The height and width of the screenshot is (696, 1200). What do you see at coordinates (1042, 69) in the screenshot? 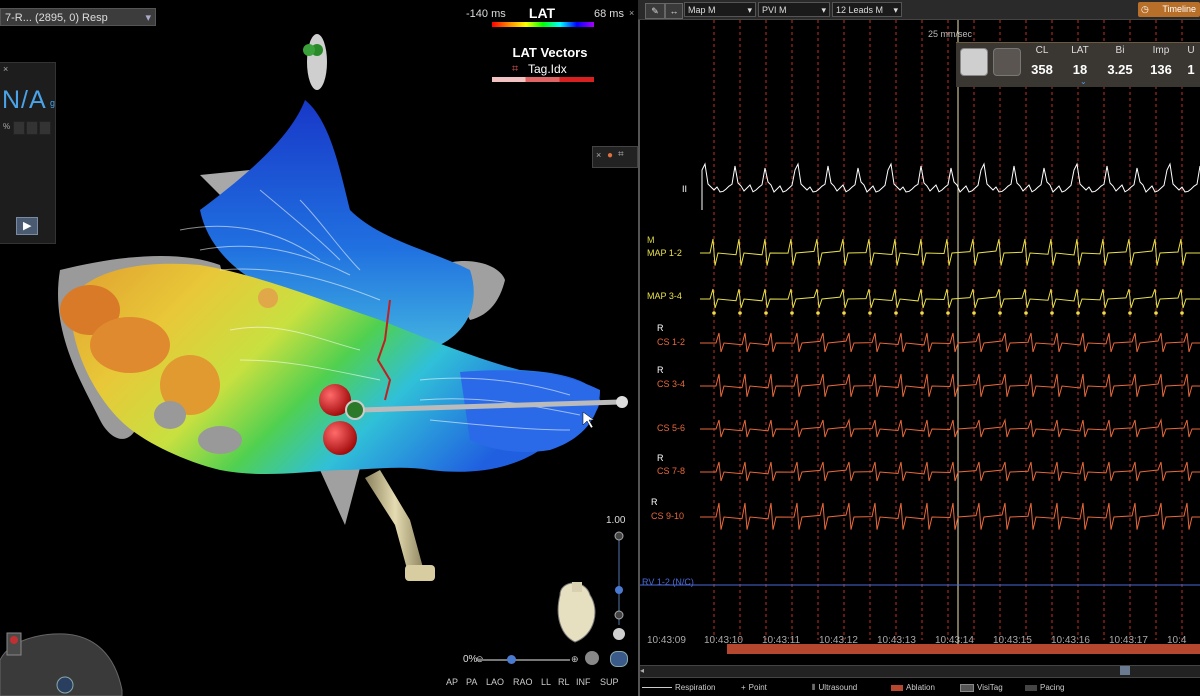
I see `stat-value-cl: 358` at bounding box center [1042, 69].